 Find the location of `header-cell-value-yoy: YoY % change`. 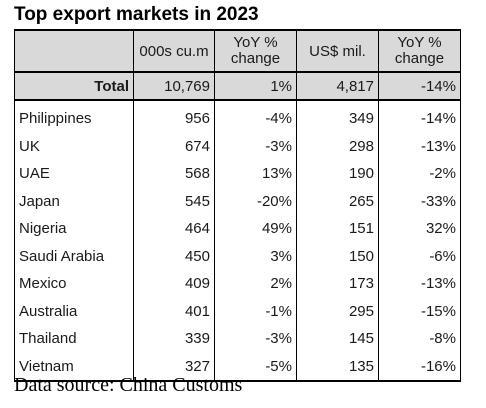

header-cell-value-yoy: YoY % change is located at coordinates (419, 50).